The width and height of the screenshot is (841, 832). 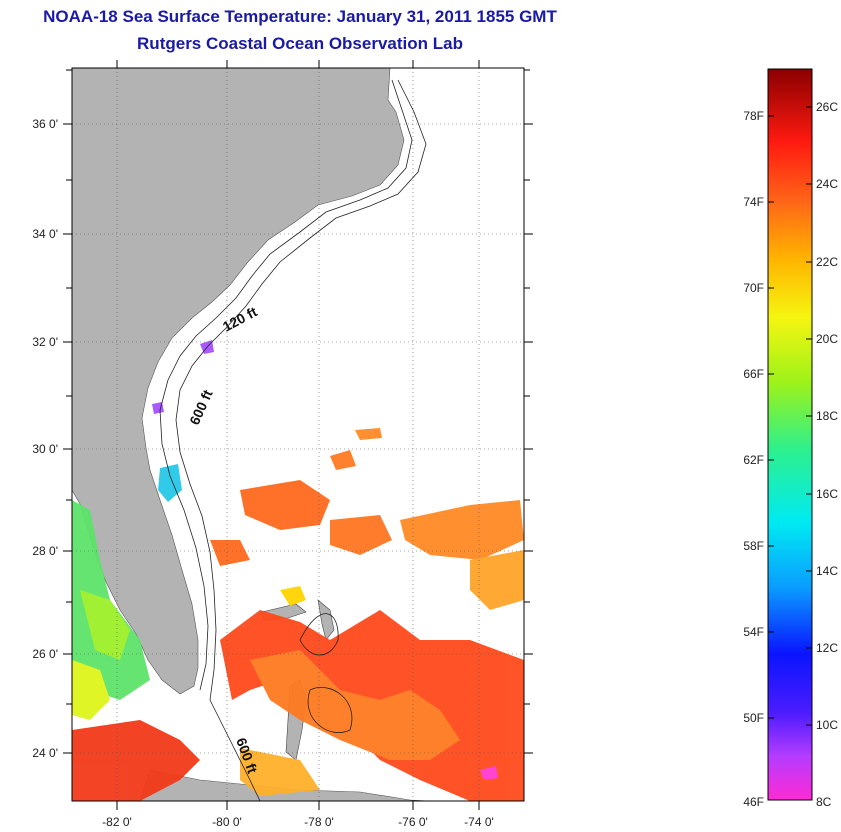 What do you see at coordinates (285, 785) in the screenshot?
I see `land-cuba` at bounding box center [285, 785].